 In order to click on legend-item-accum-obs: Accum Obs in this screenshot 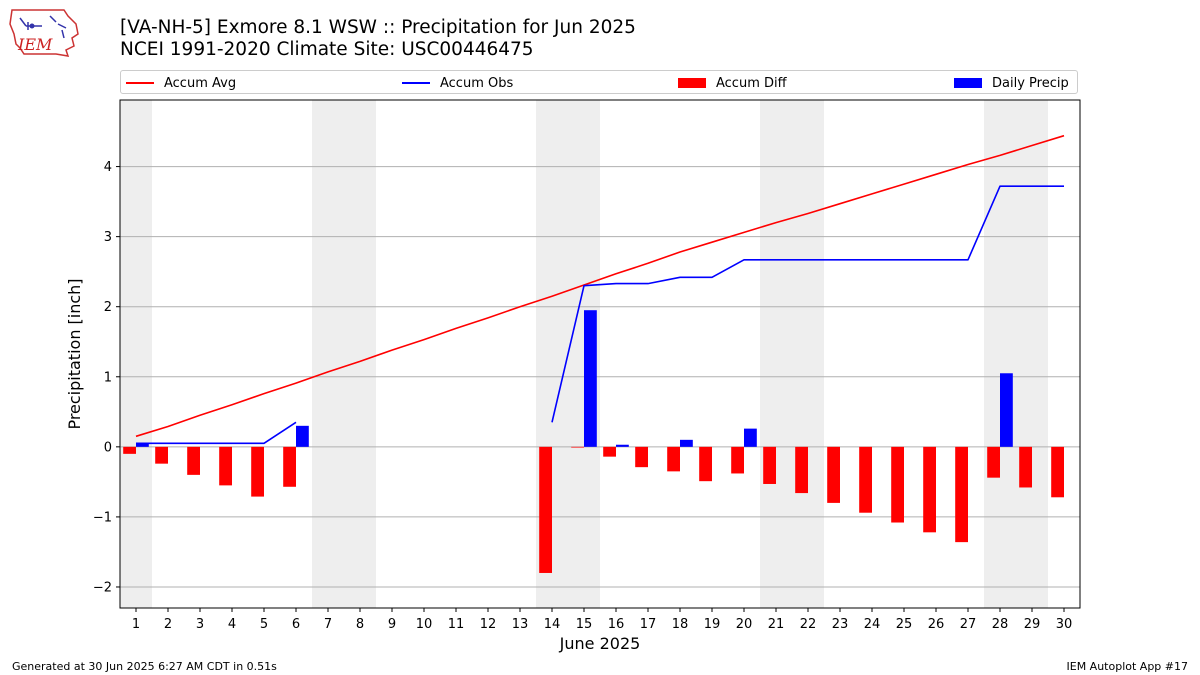, I will do `click(457, 83)`.